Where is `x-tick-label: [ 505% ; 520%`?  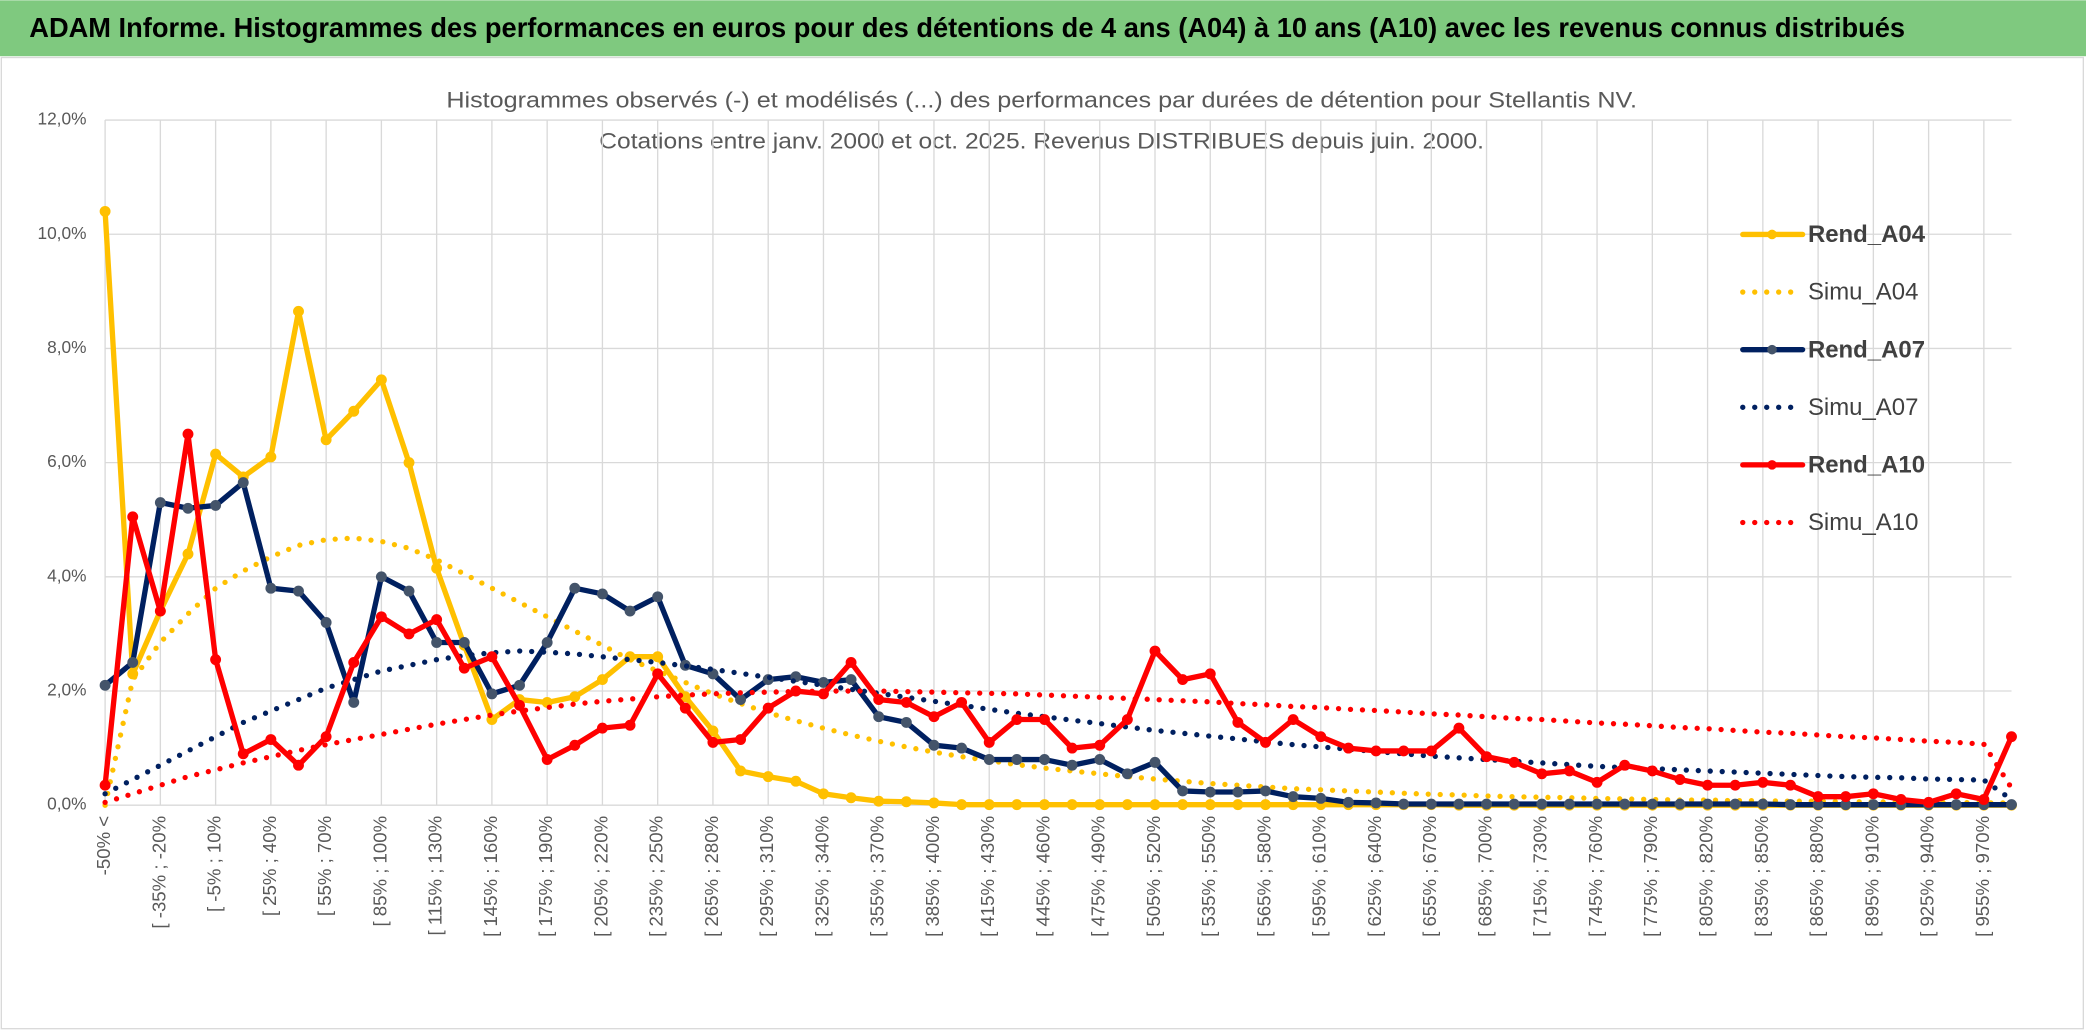 x-tick-label: [ 505% ; 520% is located at coordinates (1153, 876).